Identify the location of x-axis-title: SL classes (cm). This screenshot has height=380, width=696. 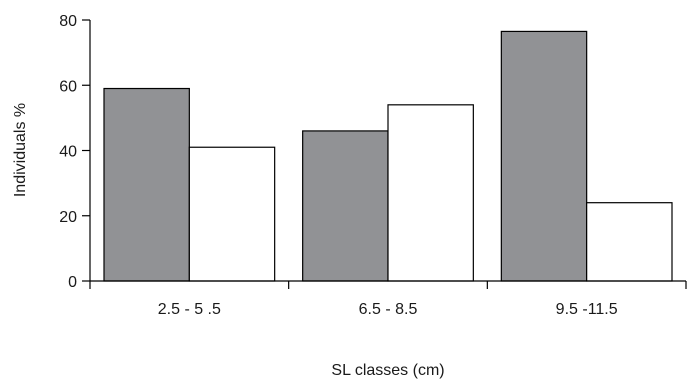
(387, 370).